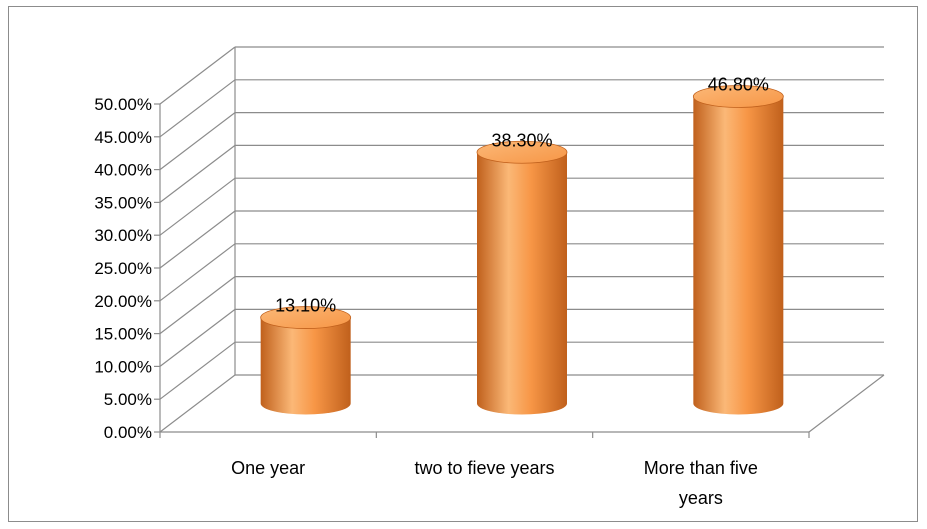  I want to click on y-tick-label: 20.00%, so click(123, 301).